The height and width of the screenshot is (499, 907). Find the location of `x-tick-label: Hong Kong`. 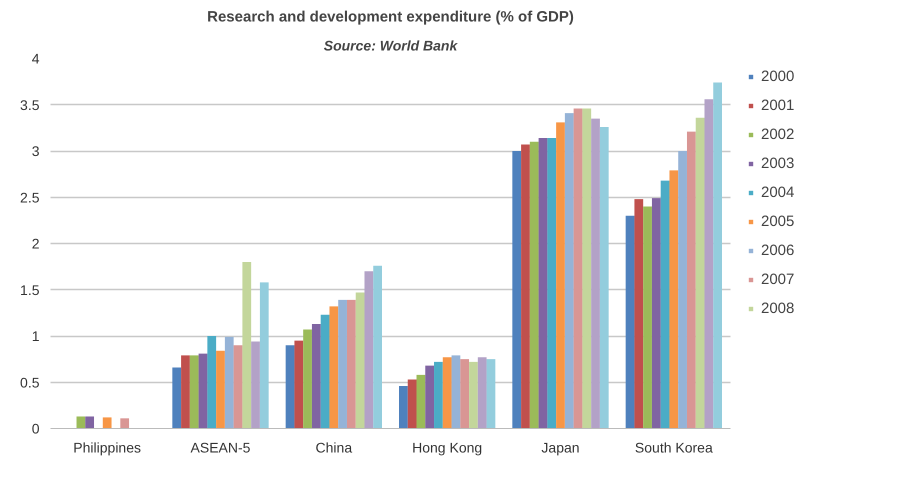

x-tick-label: Hong Kong is located at coordinates (447, 448).